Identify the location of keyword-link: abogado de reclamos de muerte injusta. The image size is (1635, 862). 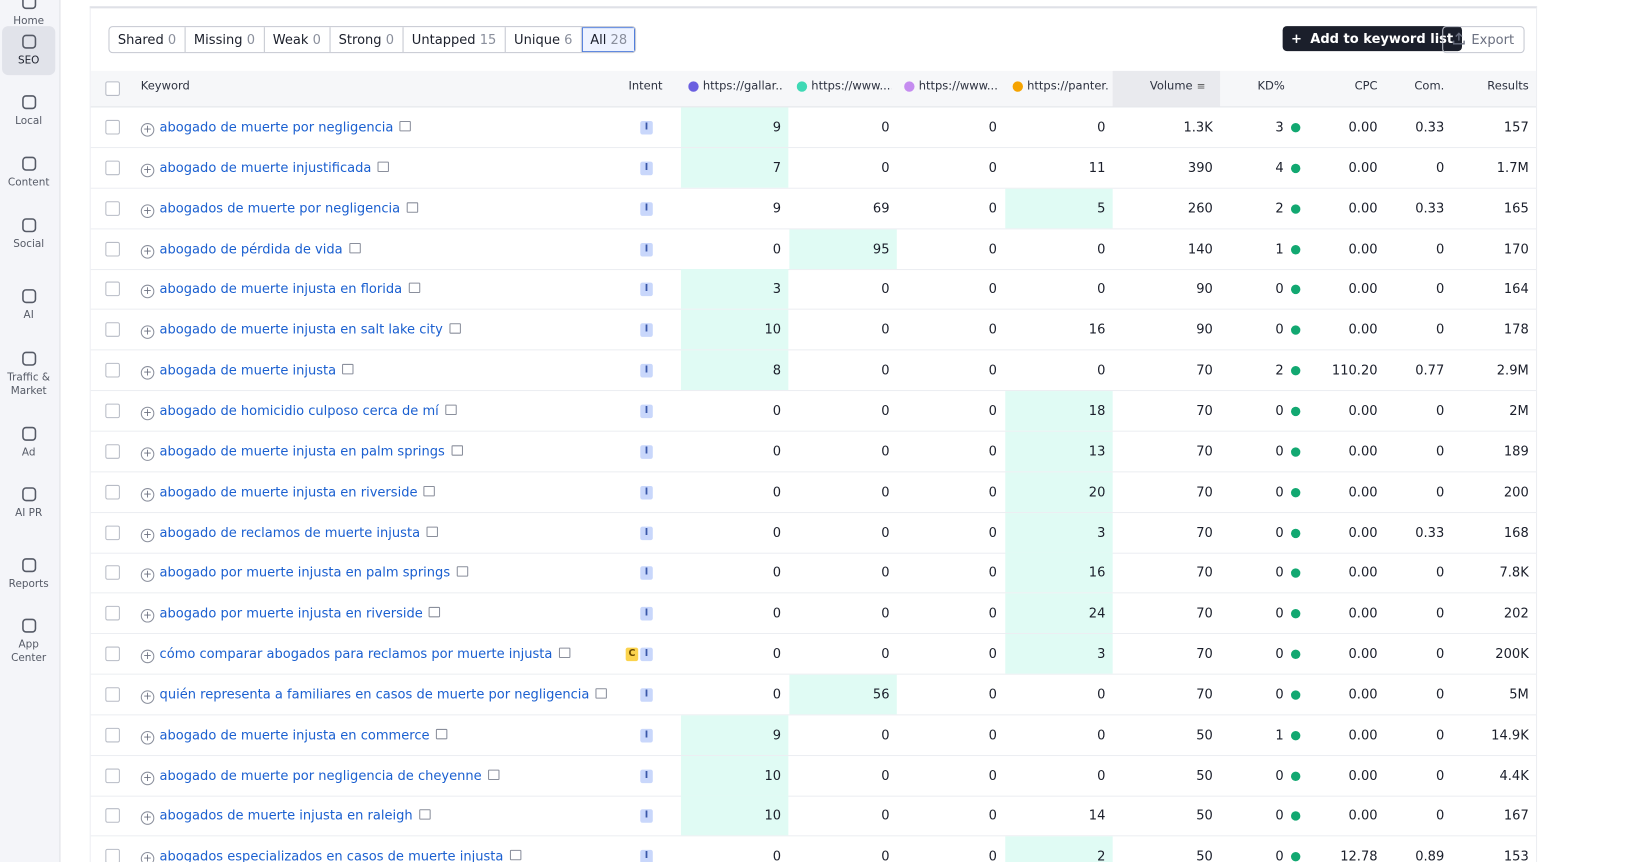
(290, 532).